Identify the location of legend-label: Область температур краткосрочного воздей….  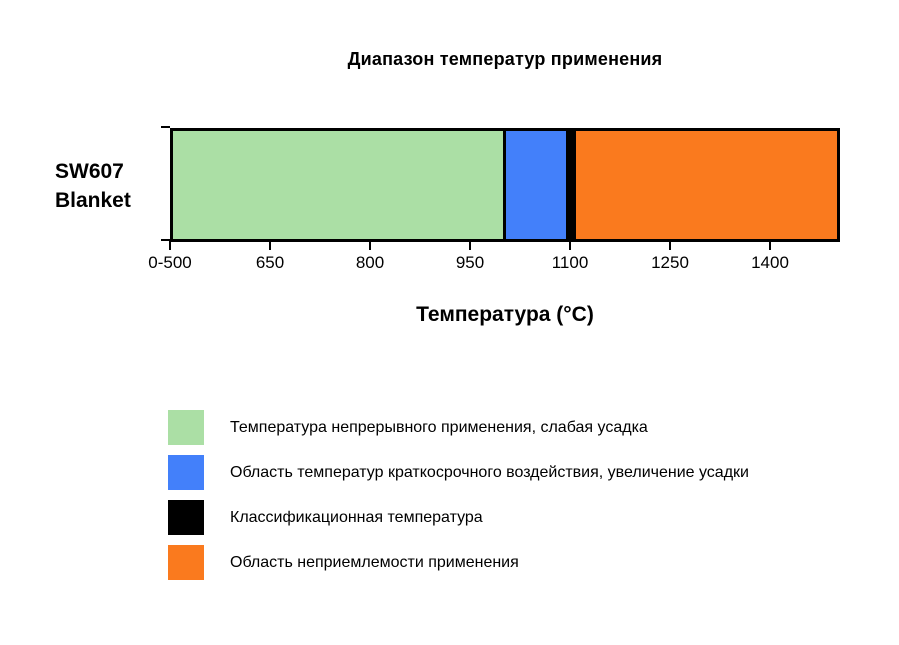
(489, 472).